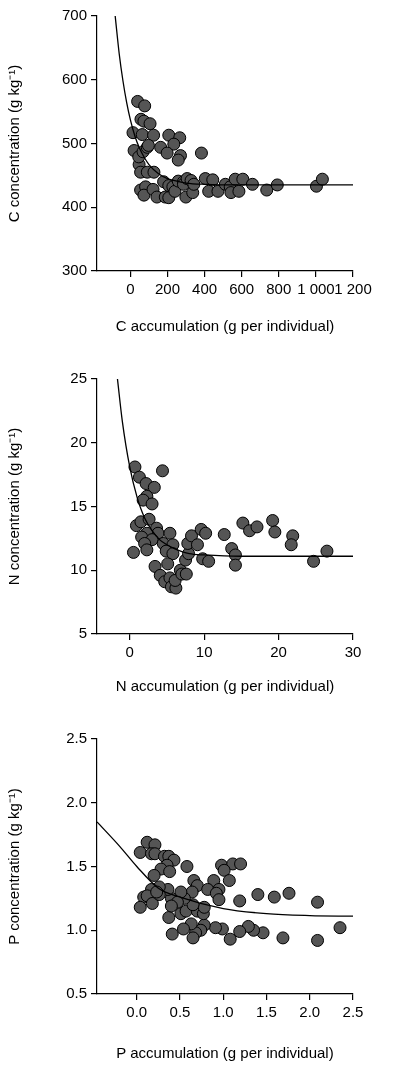  I want to click on y-tick-label: 20, so click(78, 441).